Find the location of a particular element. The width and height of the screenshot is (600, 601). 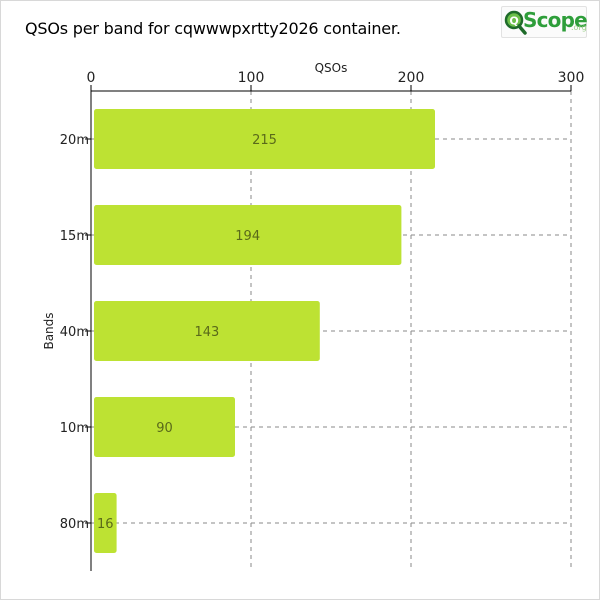

bar-80m is located at coordinates (105, 523).